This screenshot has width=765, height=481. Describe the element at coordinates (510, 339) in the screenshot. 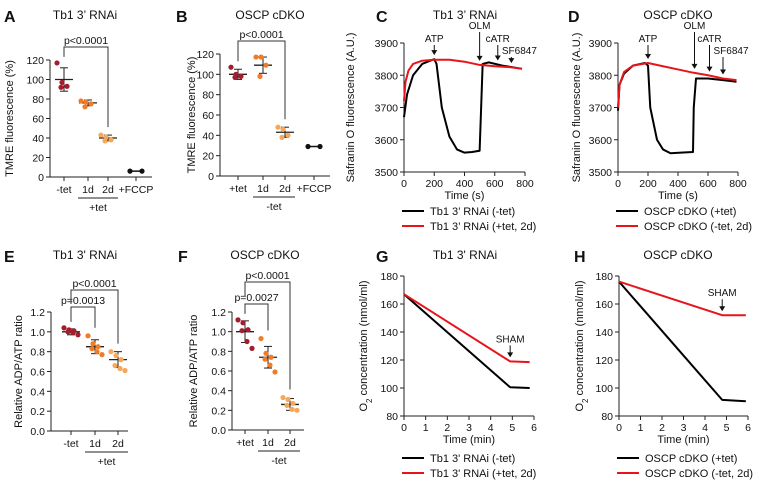

I see `annotation-label: SHAM` at that location.